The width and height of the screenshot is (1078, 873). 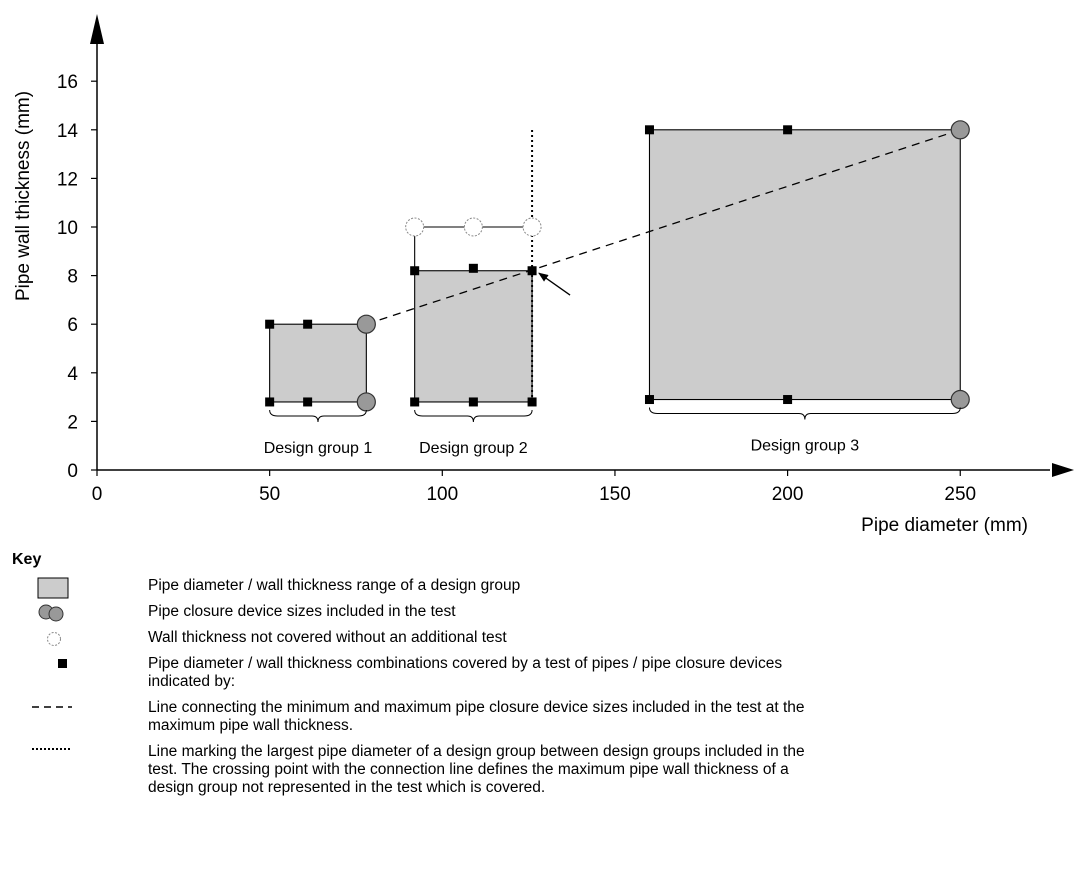 What do you see at coordinates (67, 179) in the screenshot?
I see `y-tick-label: 12` at bounding box center [67, 179].